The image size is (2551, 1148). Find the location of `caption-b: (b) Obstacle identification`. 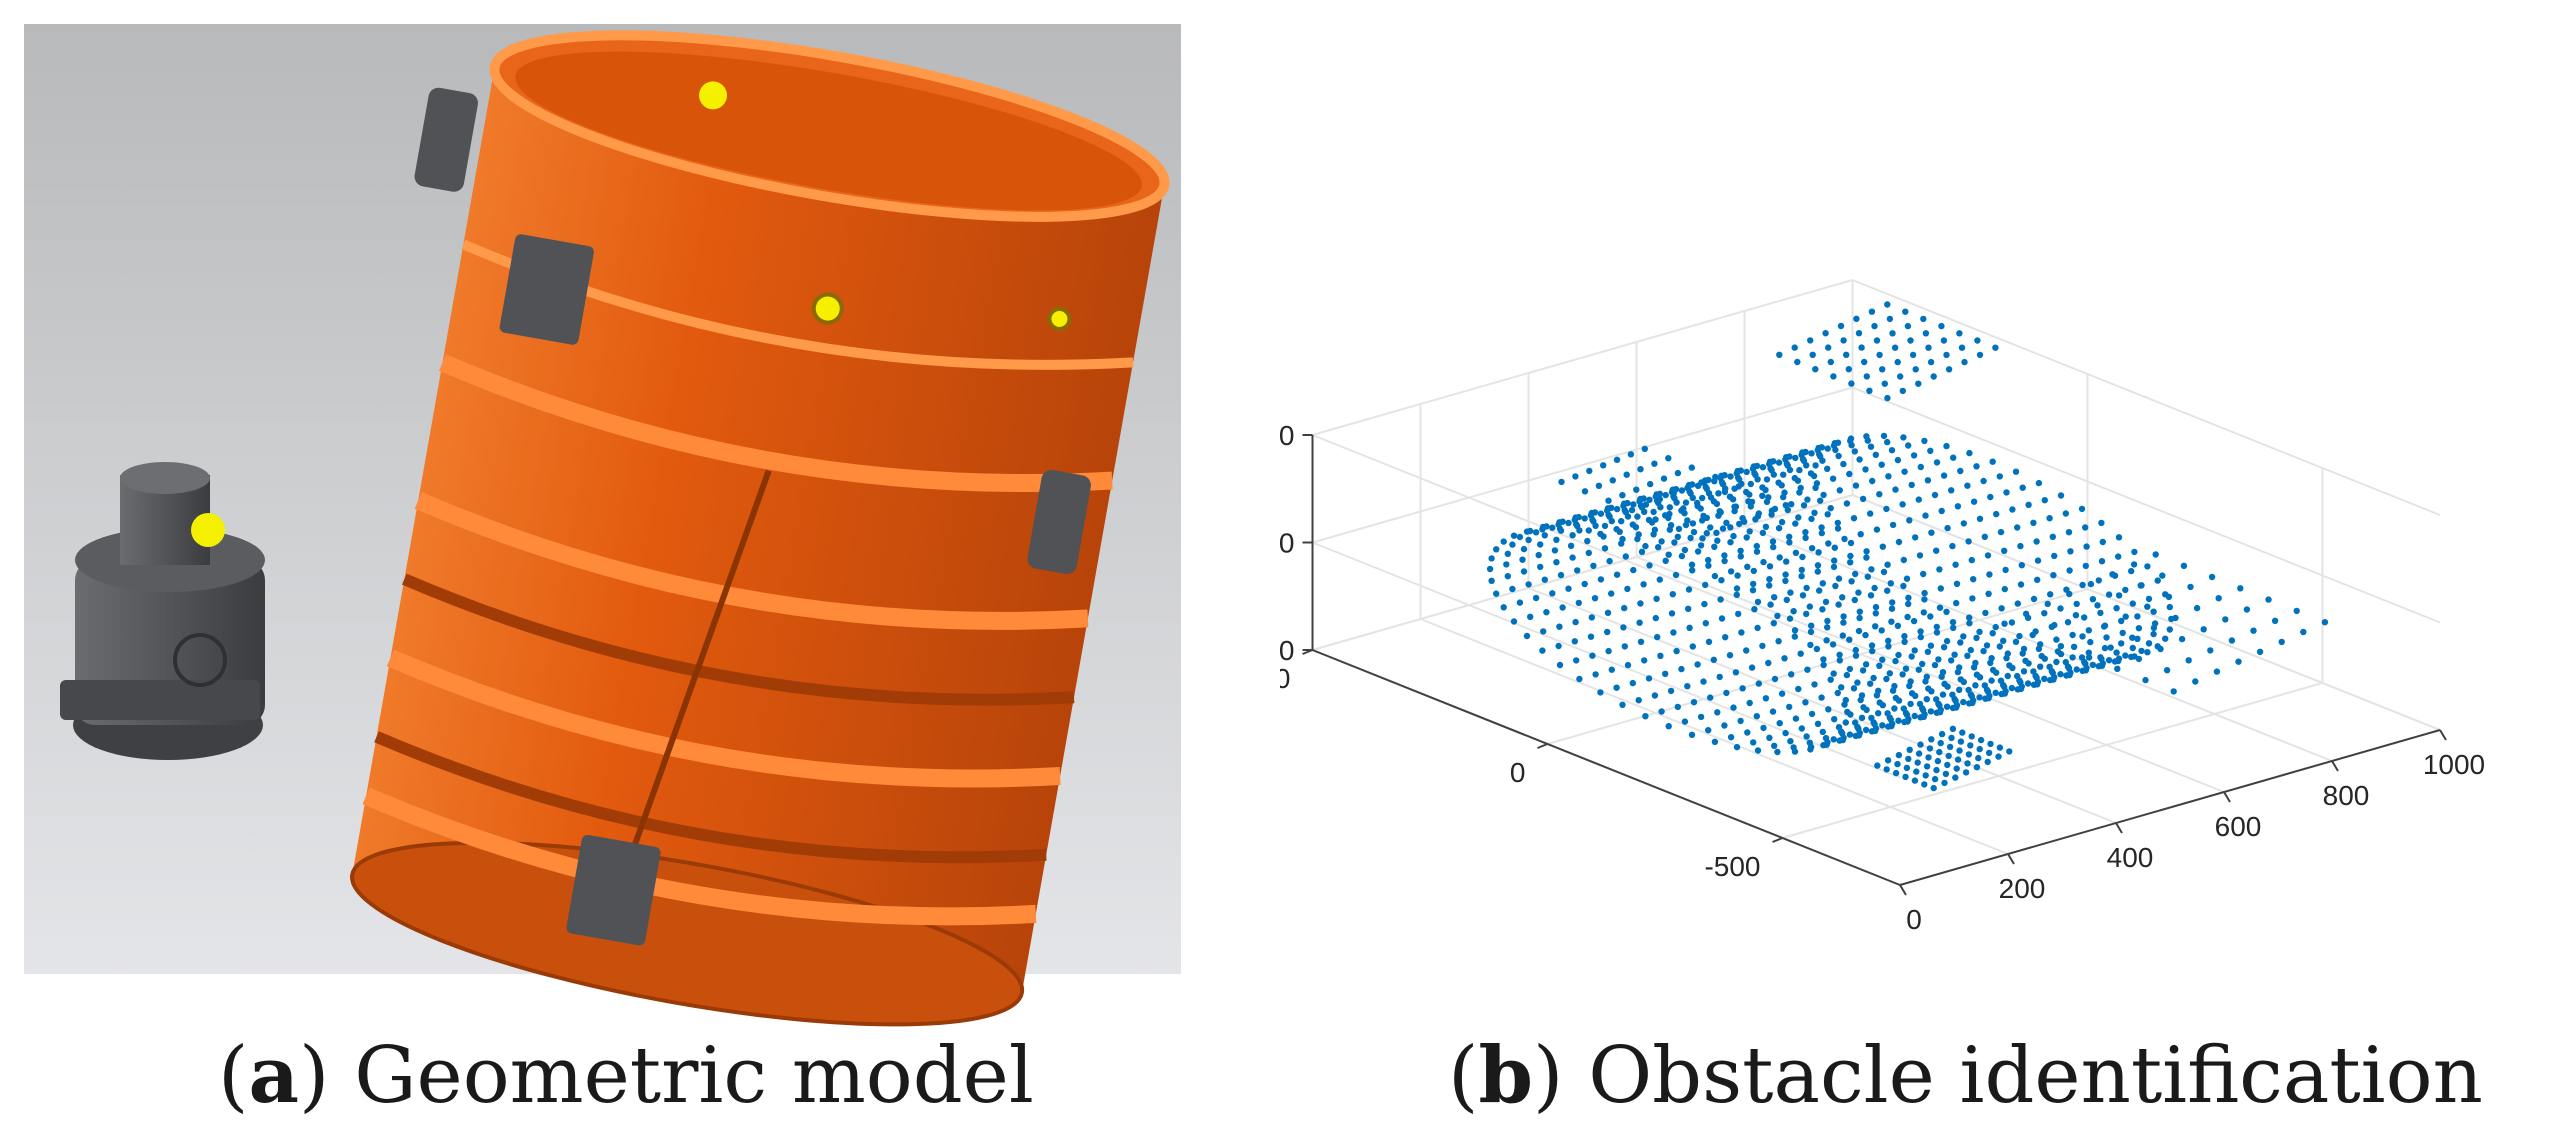

caption-b: (b) Obstacle identification is located at coordinates (1965, 1075).